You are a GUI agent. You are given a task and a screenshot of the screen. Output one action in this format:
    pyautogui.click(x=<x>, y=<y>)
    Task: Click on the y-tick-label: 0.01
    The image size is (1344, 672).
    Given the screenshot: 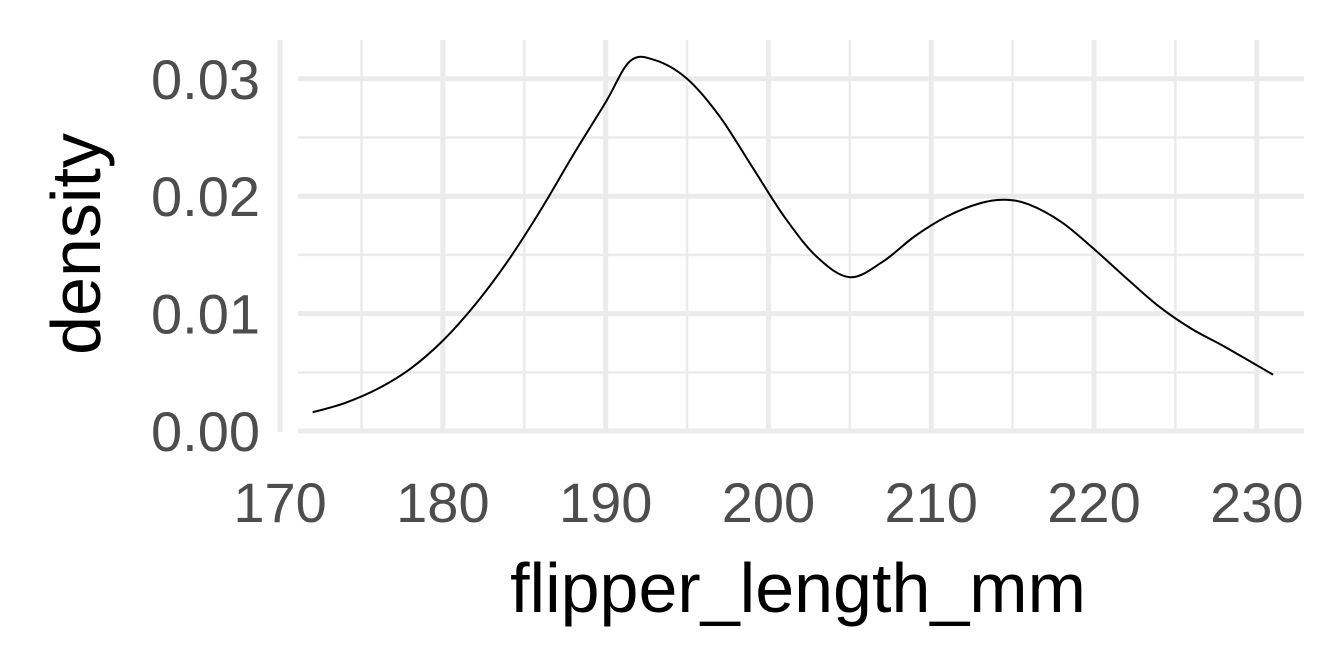 What is the action you would take?
    pyautogui.click(x=205, y=314)
    